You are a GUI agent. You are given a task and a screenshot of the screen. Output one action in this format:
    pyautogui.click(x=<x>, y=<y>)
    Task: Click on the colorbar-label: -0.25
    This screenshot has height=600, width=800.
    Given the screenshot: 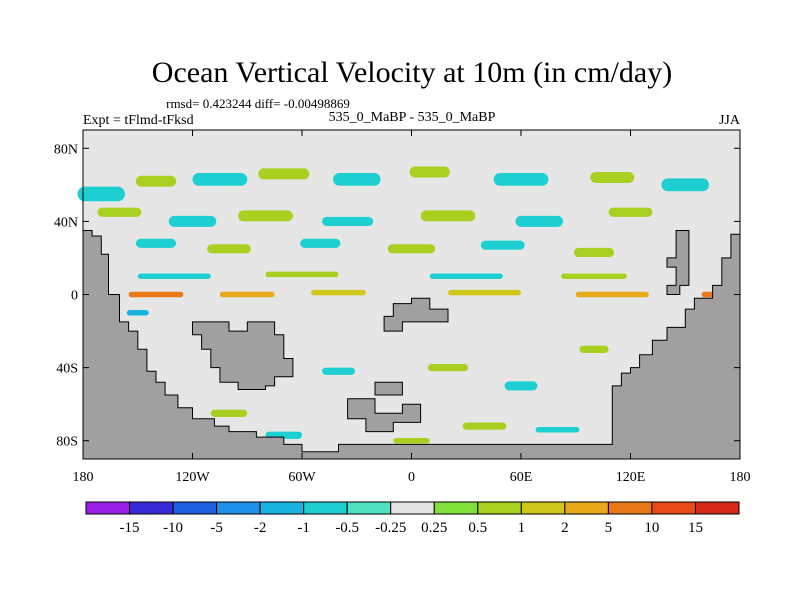 What is the action you would take?
    pyautogui.click(x=390, y=528)
    